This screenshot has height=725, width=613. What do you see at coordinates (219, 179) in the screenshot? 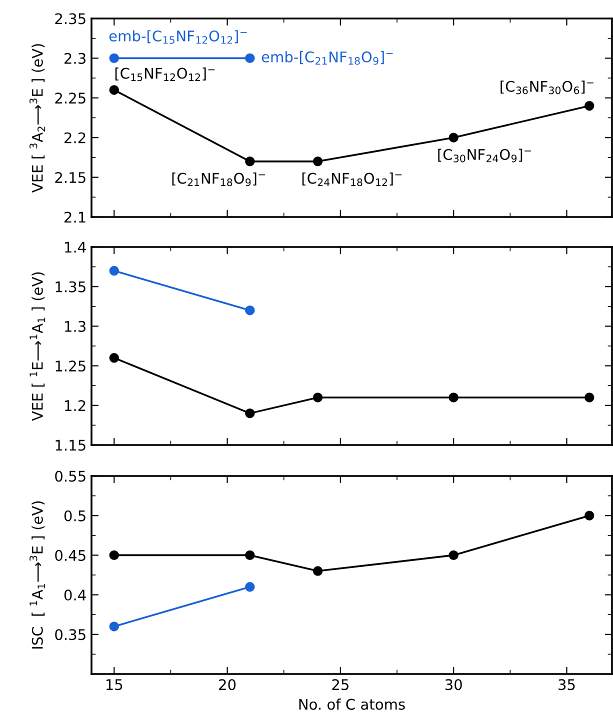
I see `annotation: [C$_{21}$NF$_{18}$O$_{9}$]$^{−}$` at bounding box center [219, 179].